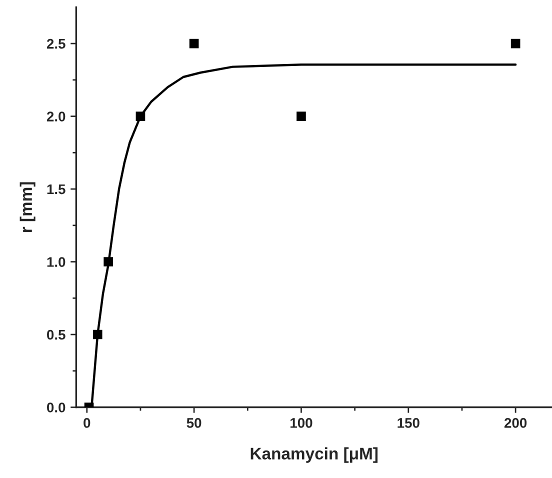  I want to click on x-tick-label: 150, so click(409, 423).